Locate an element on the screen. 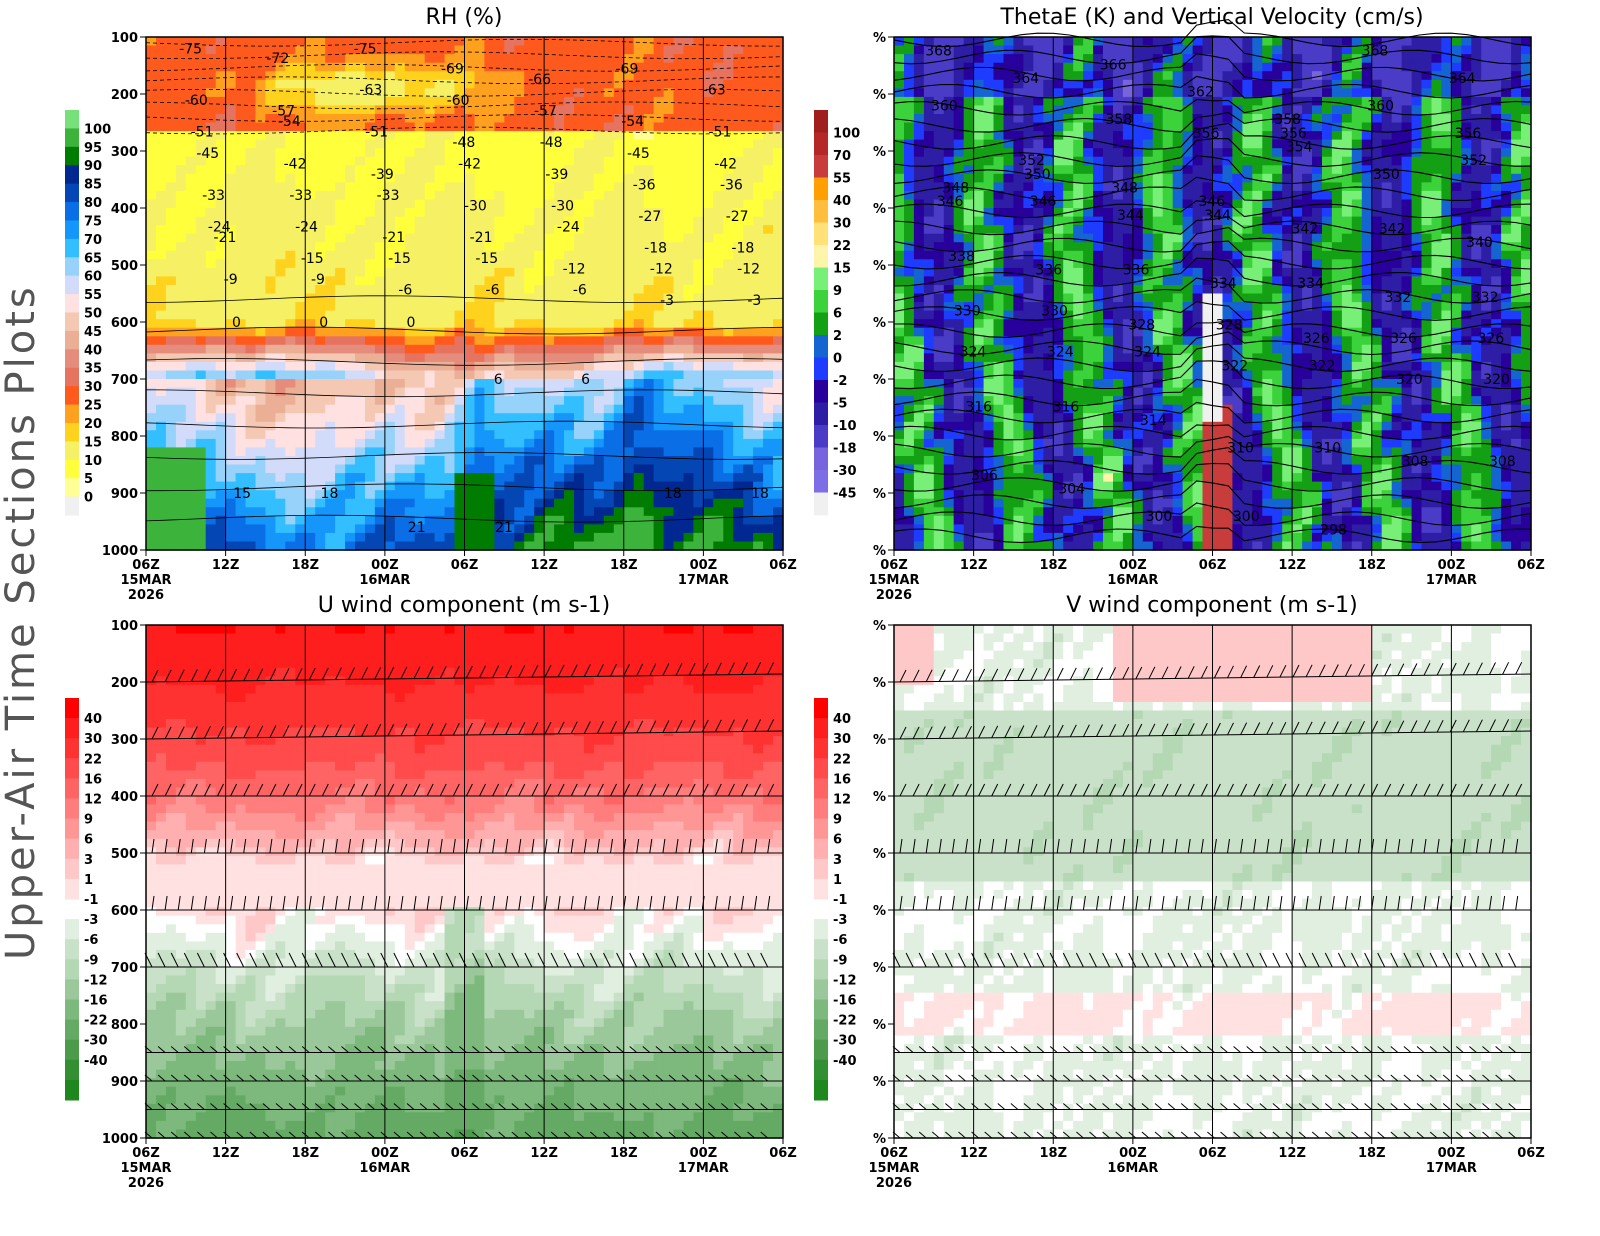 The width and height of the screenshot is (1600, 1236). contour-label: -33 is located at coordinates (213, 196).